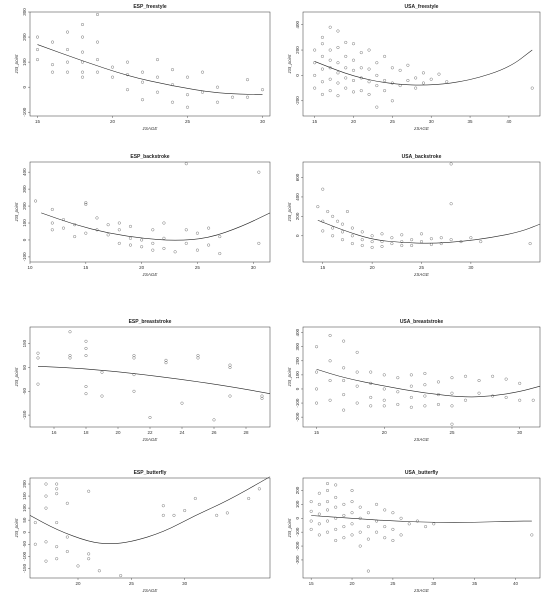 The height and width of the screenshot is (602, 550). Describe the element at coordinates (297, 346) in the screenshot. I see `y-tick-label: 300` at that location.